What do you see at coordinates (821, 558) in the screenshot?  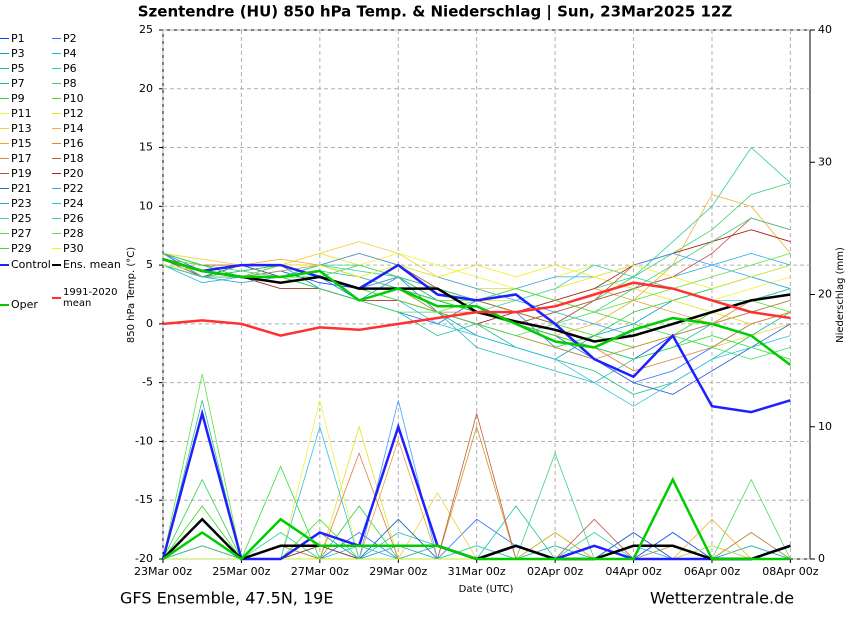 I see `y2-tick-label: 0` at bounding box center [821, 558].